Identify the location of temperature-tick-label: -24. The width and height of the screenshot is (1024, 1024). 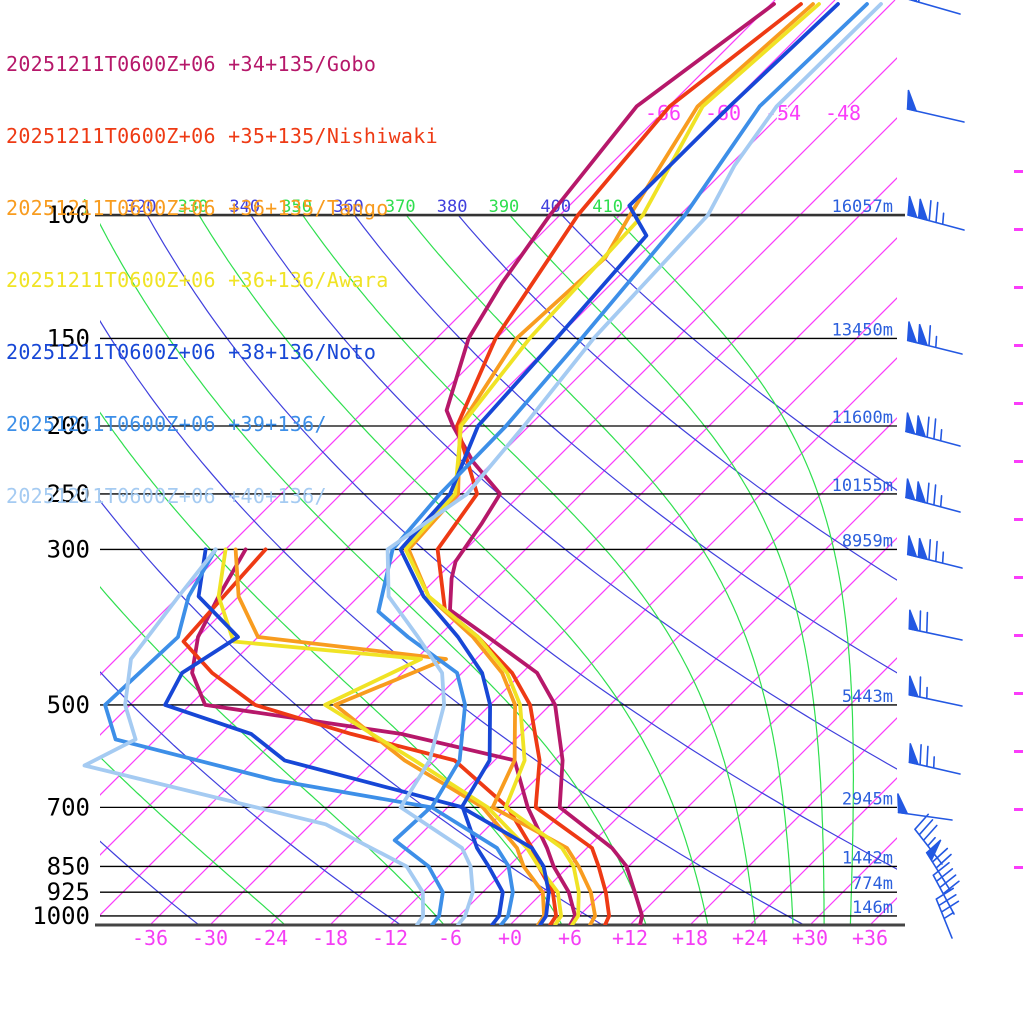
(270, 938).